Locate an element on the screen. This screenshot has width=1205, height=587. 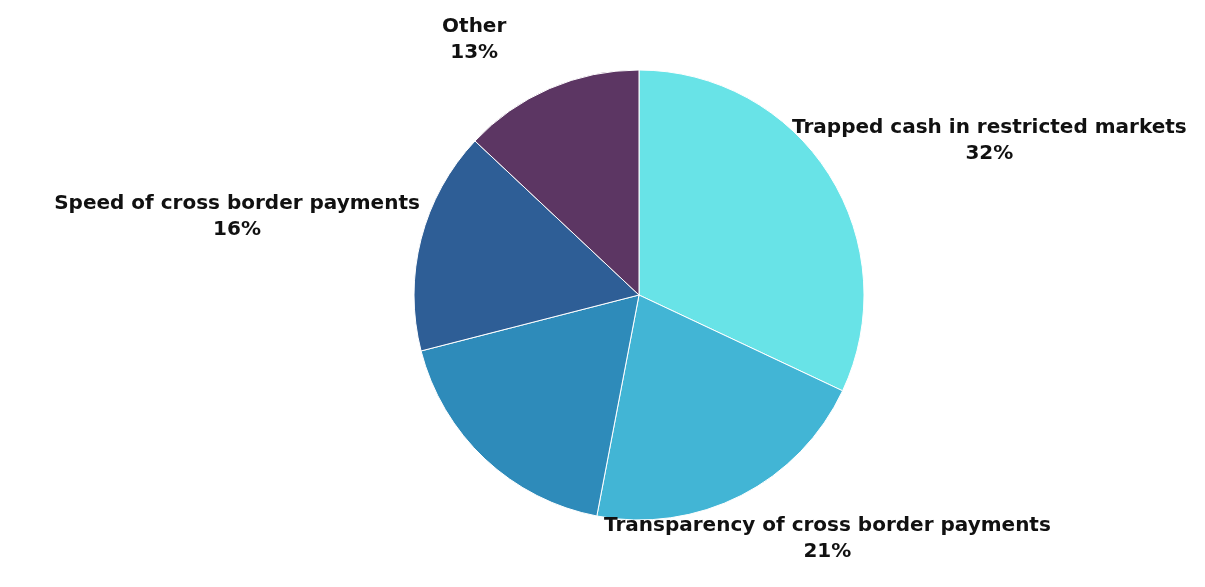
data-label: 13% is located at coordinates (474, 50).